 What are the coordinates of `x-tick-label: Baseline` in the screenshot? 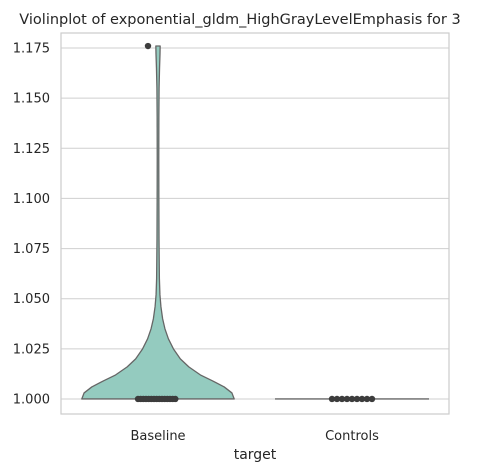 It's located at (157, 436).